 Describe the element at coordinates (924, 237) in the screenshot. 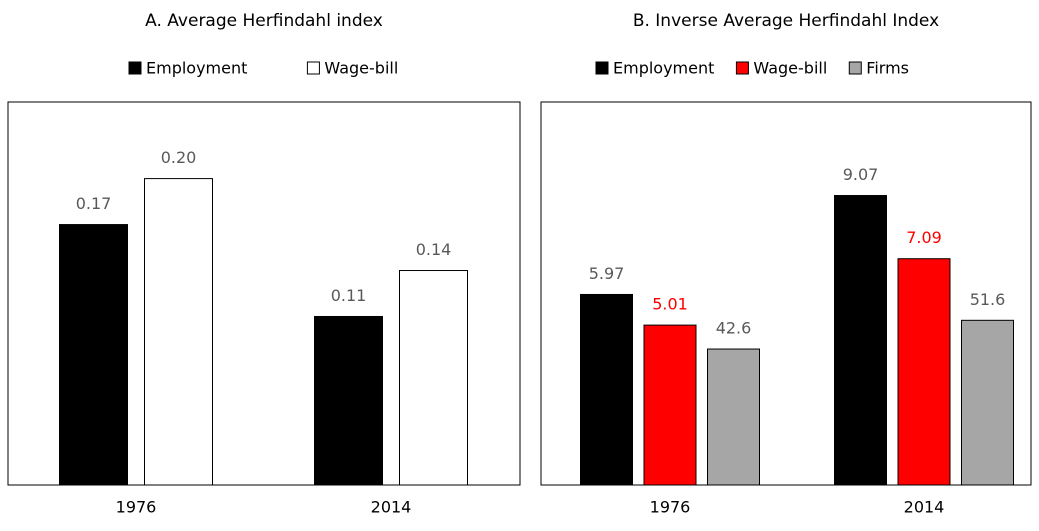

I see `data-label: 7.09` at that location.